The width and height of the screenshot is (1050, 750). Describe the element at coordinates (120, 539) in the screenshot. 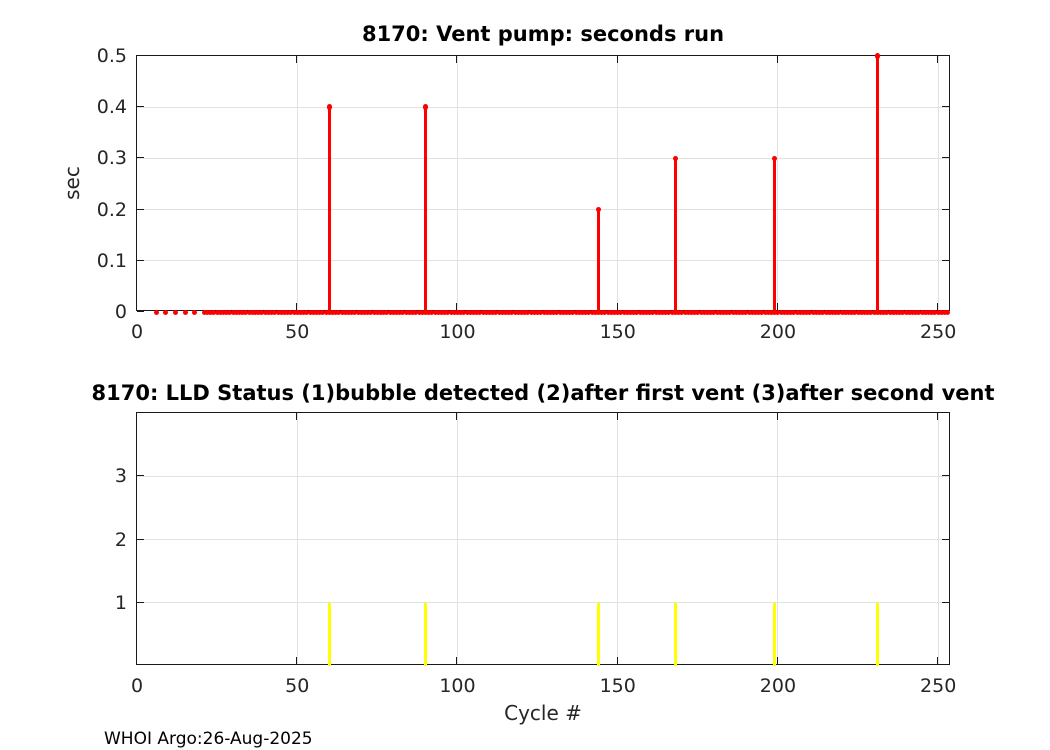

I see `y-tick-label: 2` at that location.